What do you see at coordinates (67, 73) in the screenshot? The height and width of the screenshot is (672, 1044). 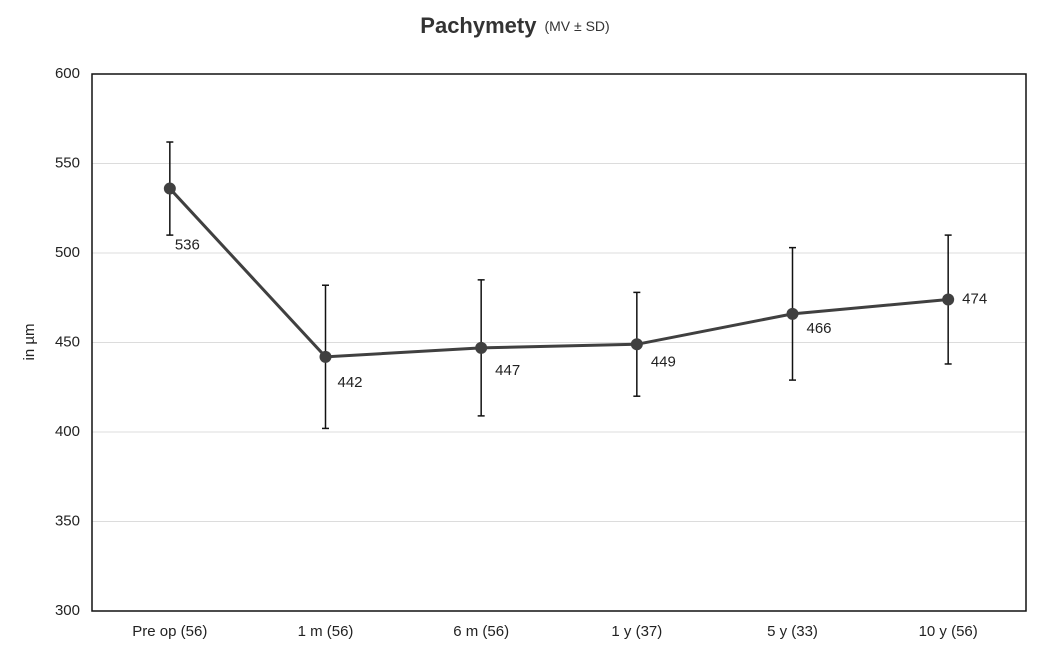 I see `y-tick-label: 600` at bounding box center [67, 73].